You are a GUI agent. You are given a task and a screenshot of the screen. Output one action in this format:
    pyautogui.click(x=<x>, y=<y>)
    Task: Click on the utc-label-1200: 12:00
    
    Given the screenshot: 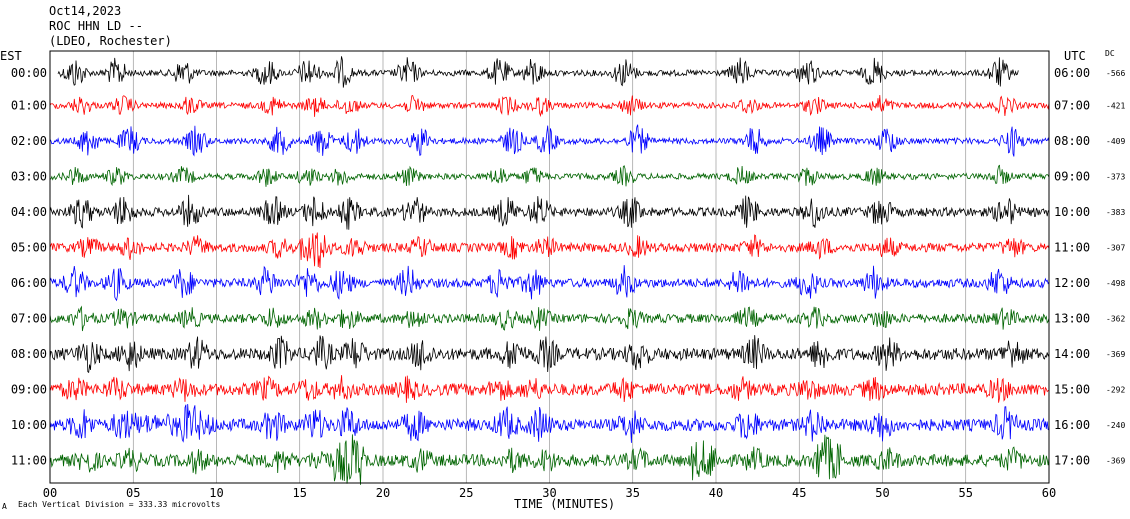 What is the action you would take?
    pyautogui.click(x=1072, y=283)
    